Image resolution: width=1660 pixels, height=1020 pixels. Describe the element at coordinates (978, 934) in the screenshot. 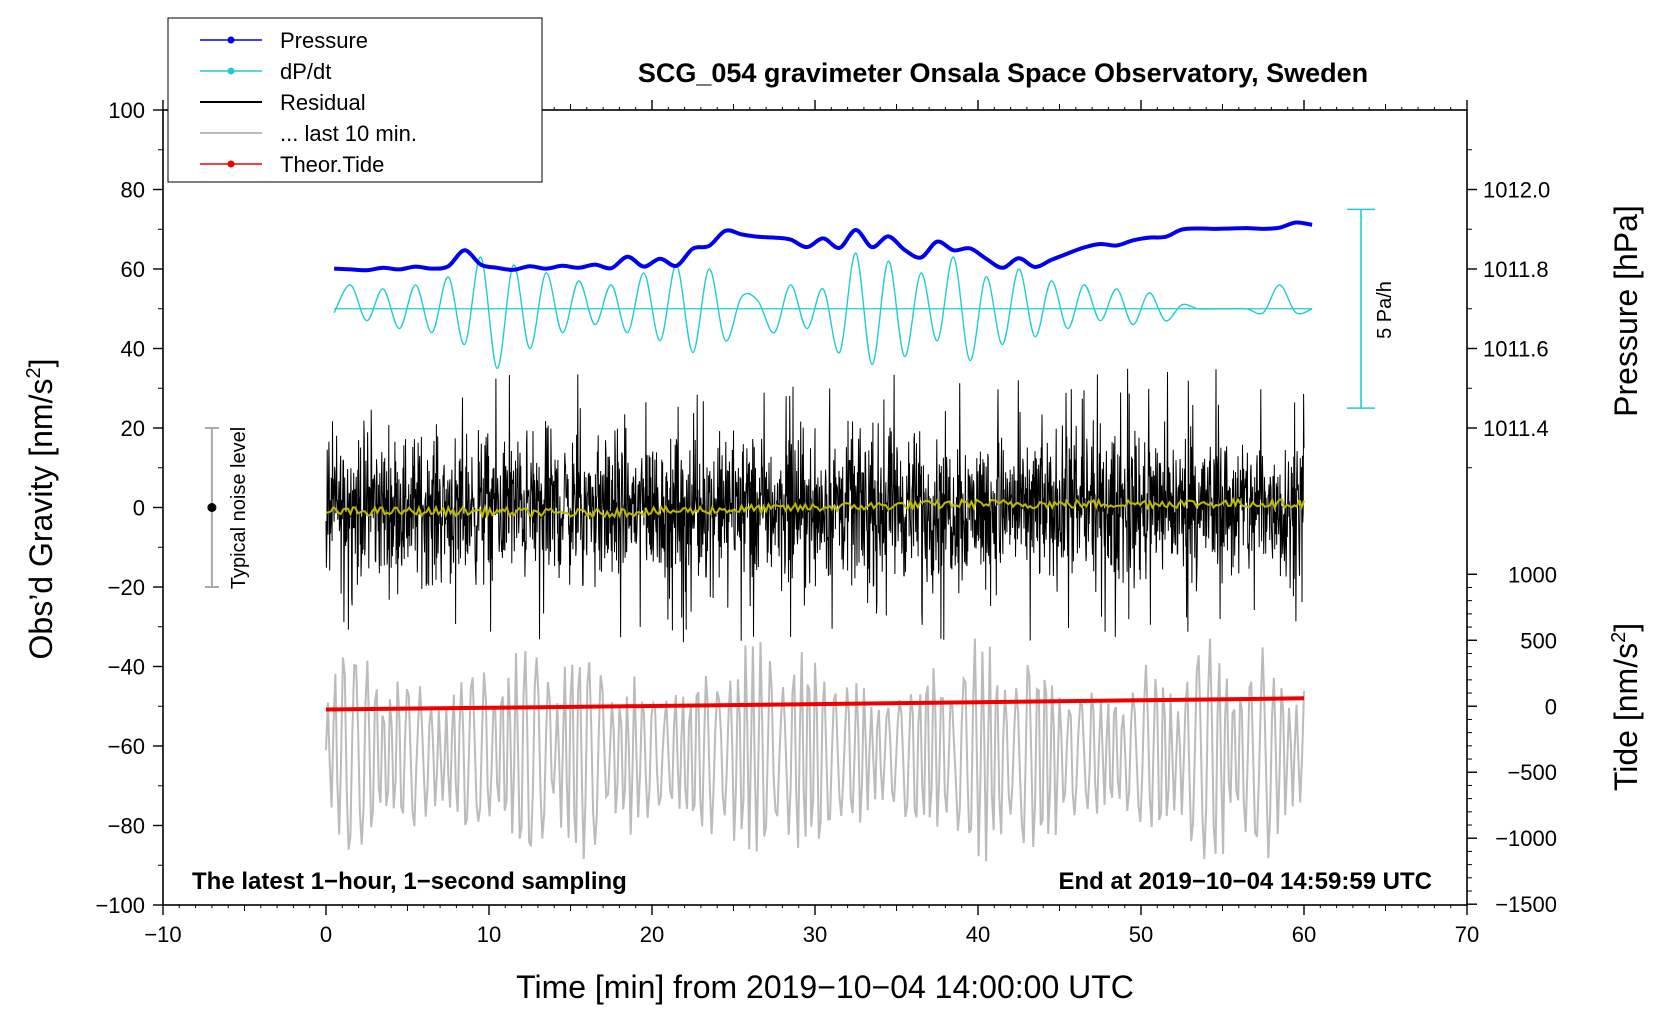

I see `x-tick-label: 40` at that location.